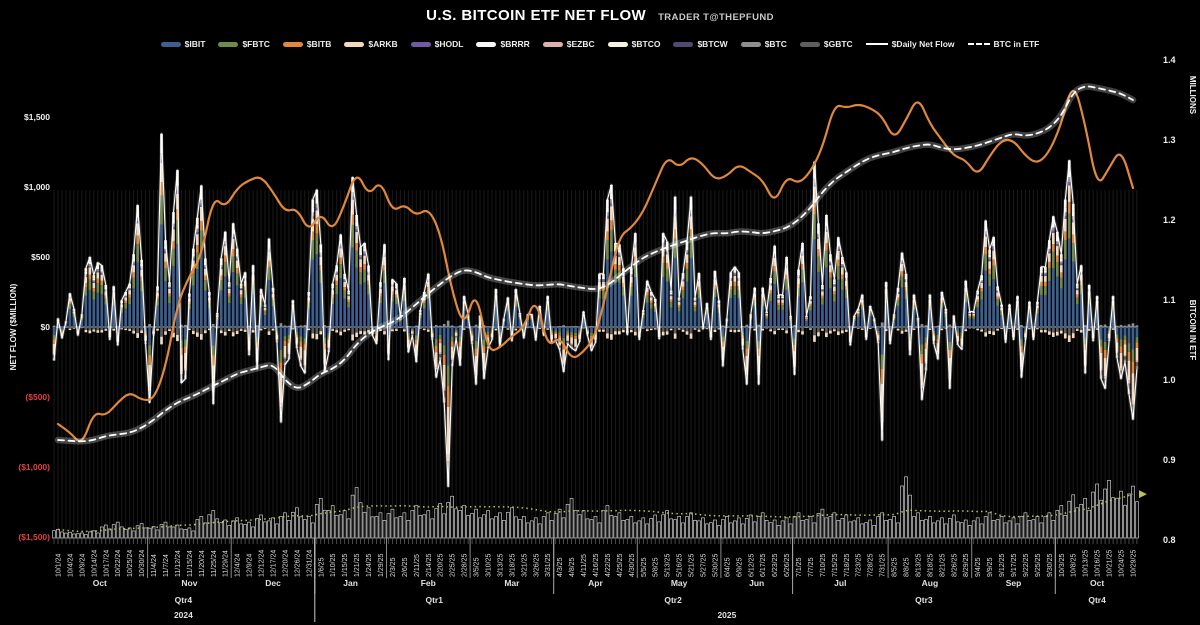 This screenshot has width=1200, height=625. Describe the element at coordinates (202, 563) in the screenshot. I see `x-axis-date-label: 11/20/24` at that location.